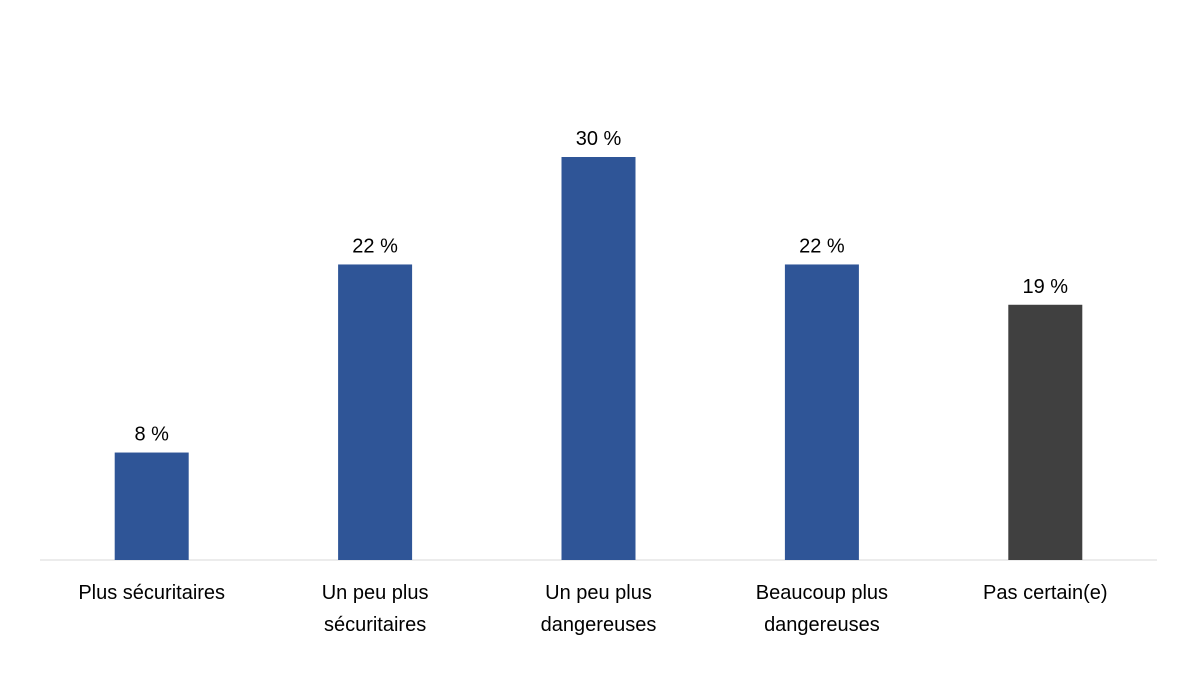  What do you see at coordinates (375, 625) in the screenshot?
I see `x-tick-label: sécuritaires` at bounding box center [375, 625].